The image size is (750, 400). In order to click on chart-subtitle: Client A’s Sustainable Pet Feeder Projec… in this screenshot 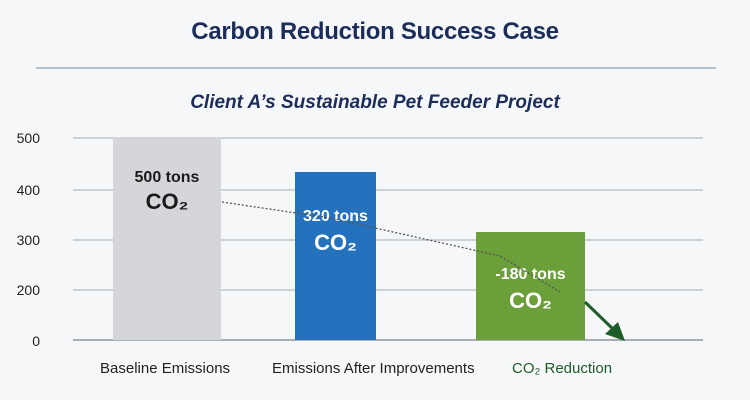, I will do `click(375, 102)`.